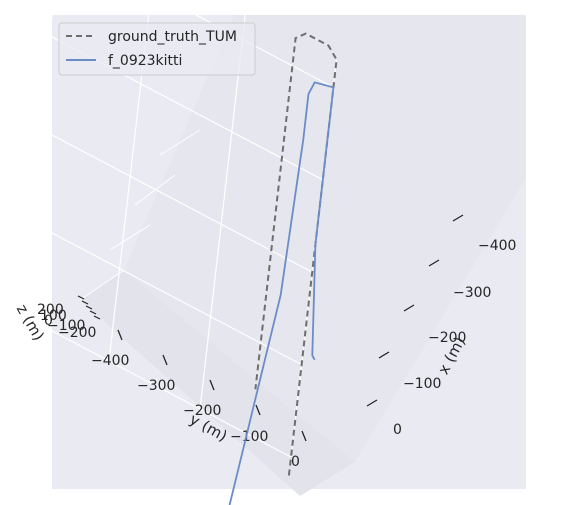 Image resolution: width=578 pixels, height=505 pixels. What do you see at coordinates (422, 384) in the screenshot?
I see `x-tick-label: −100` at bounding box center [422, 384].